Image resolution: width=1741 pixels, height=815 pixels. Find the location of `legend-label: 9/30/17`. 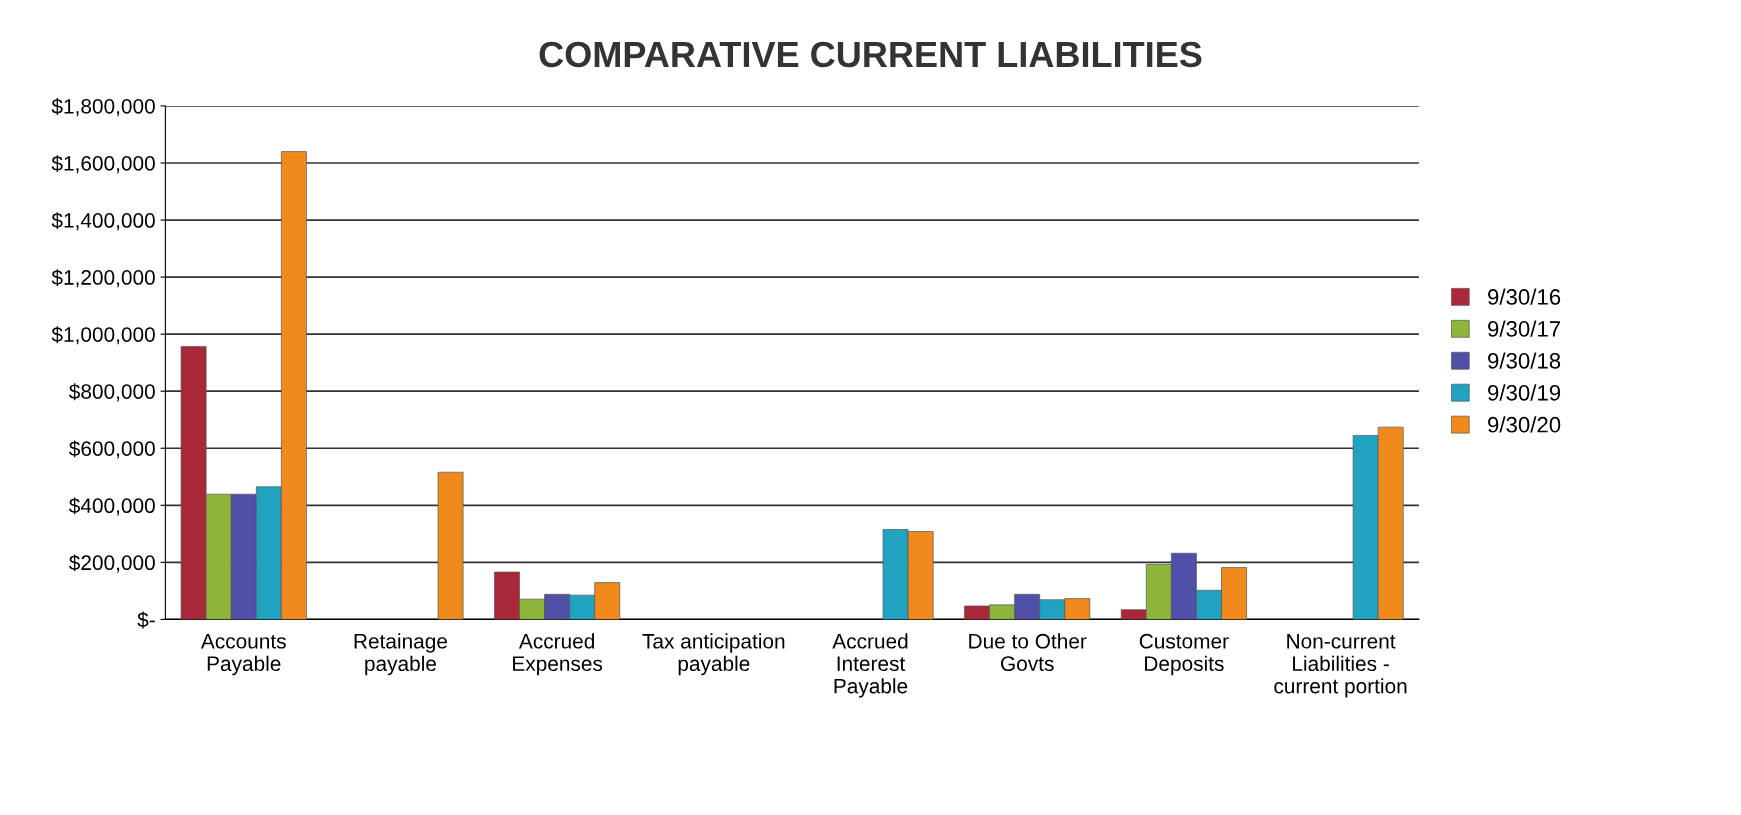

legend-label: 9/30/17 is located at coordinates (1524, 328).